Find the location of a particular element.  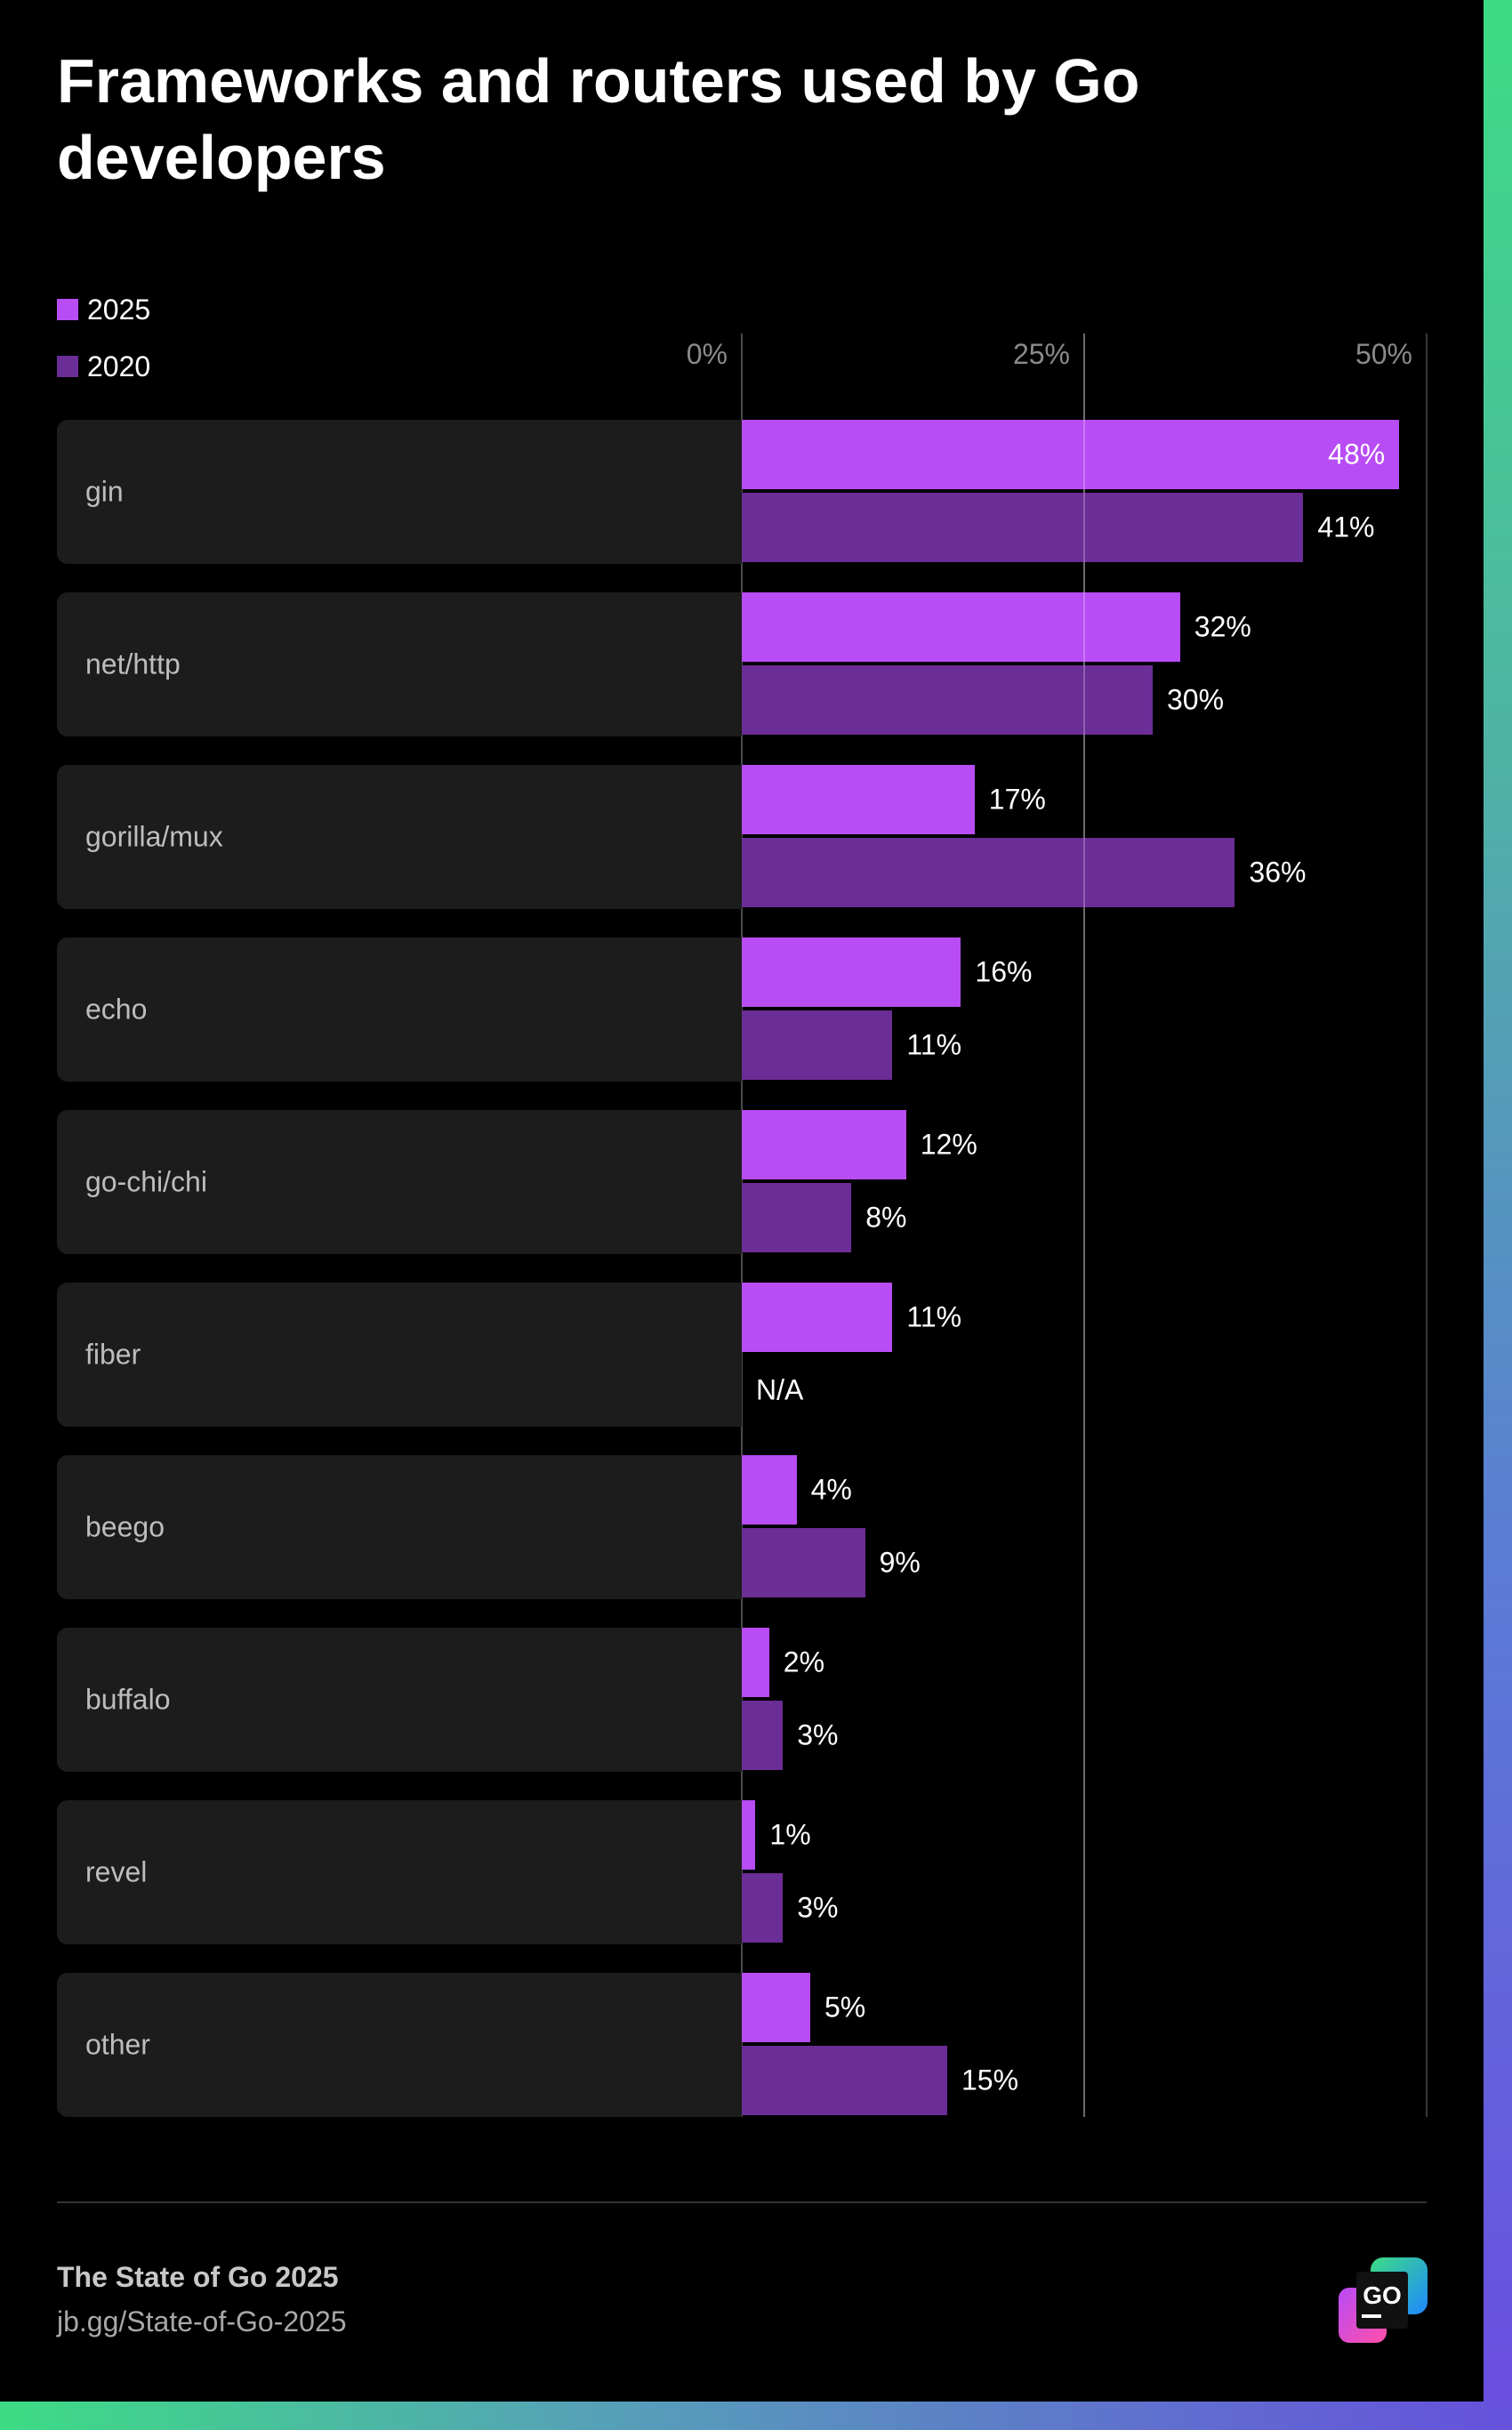

legend-label-2025: 2025 is located at coordinates (119, 309).